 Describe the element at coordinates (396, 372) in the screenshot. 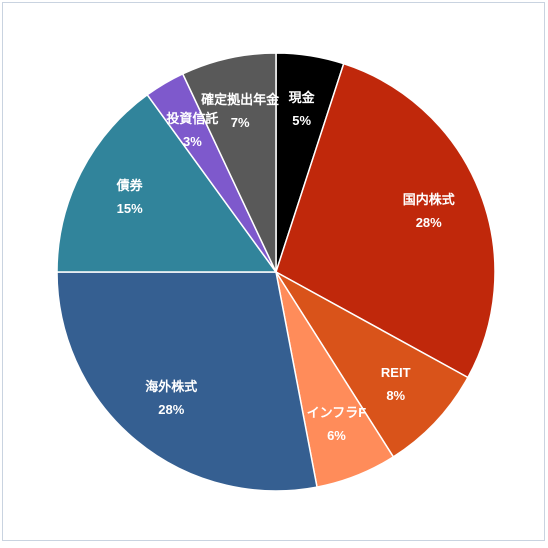

I see `slice-label: REIT` at that location.